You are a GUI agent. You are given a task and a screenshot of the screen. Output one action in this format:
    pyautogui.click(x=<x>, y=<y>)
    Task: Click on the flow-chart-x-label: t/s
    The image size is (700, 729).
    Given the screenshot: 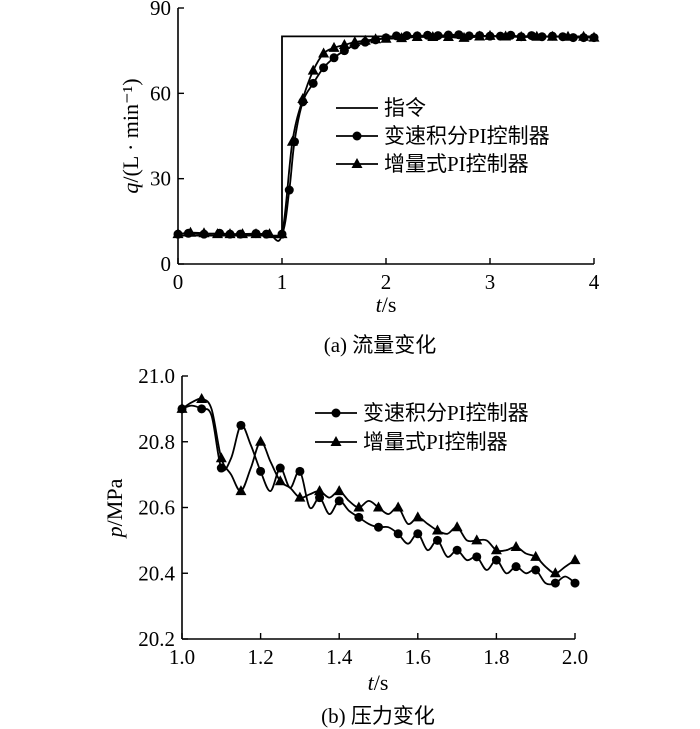 What is the action you would take?
    pyautogui.click(x=386, y=304)
    